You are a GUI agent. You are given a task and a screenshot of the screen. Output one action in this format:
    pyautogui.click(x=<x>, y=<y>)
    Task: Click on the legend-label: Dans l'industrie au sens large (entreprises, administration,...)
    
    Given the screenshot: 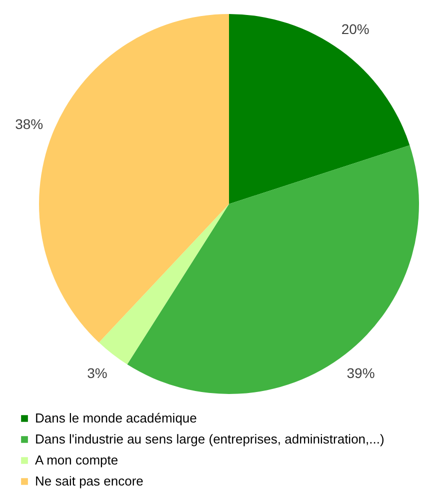 What is the action you would take?
    pyautogui.click(x=209, y=439)
    